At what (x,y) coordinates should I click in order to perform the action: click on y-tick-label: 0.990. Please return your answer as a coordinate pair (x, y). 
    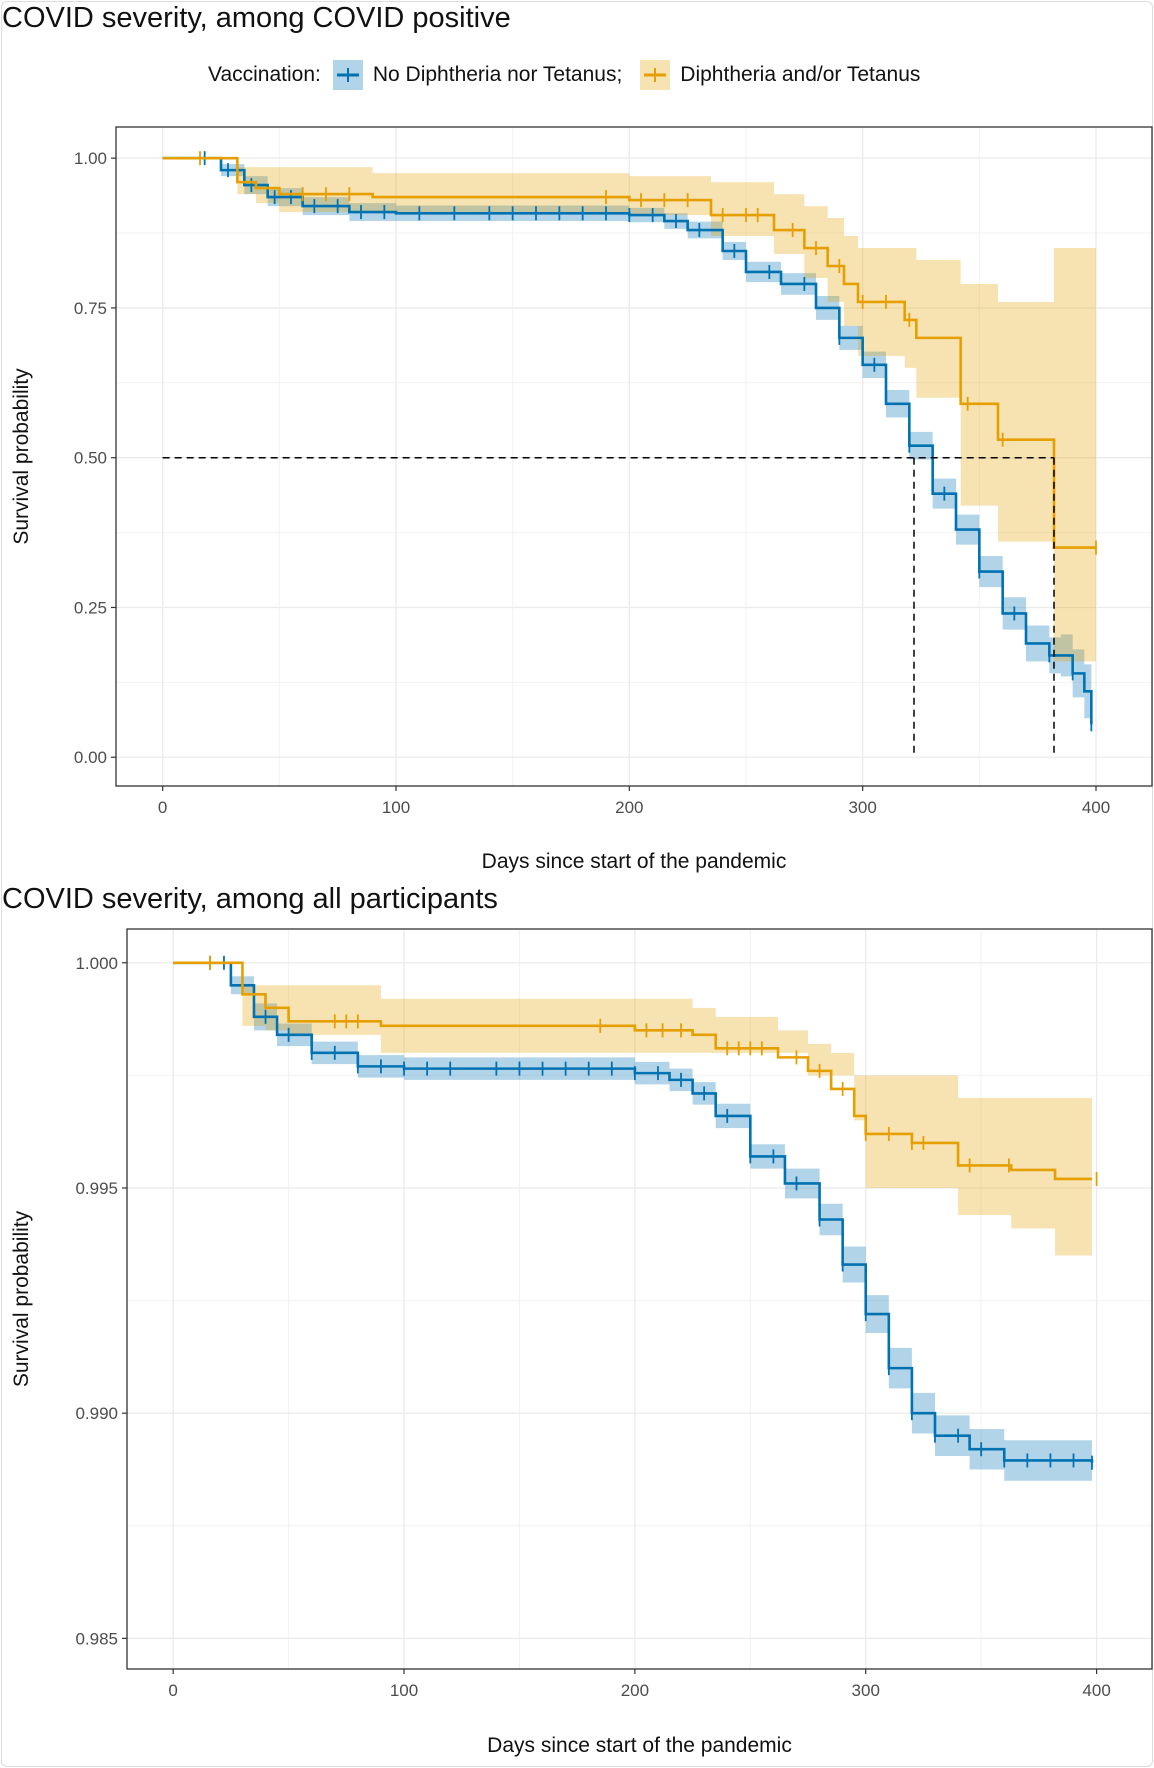
    Looking at the image, I should click on (96, 1413).